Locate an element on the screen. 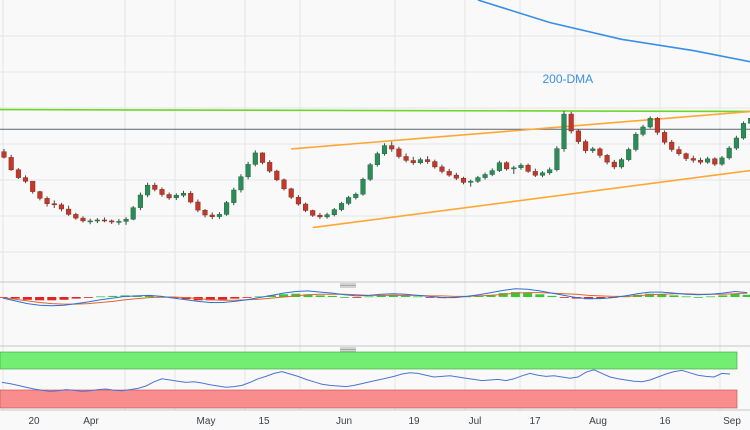  x-tick-label-8: Aug is located at coordinates (598, 421).